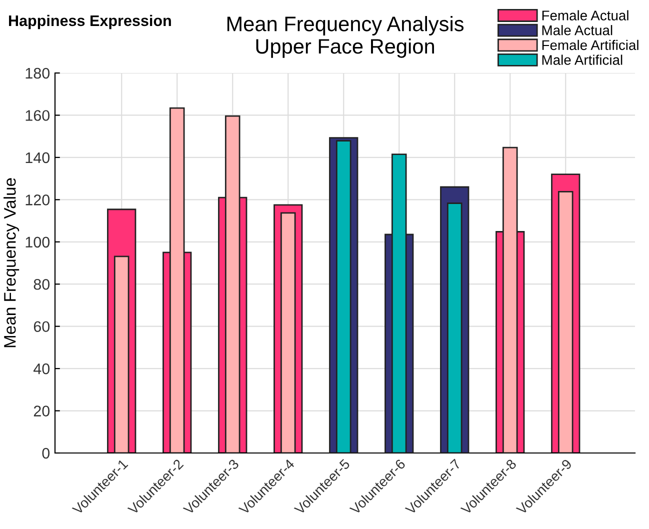 The height and width of the screenshot is (529, 649). Describe the element at coordinates (90, 22) in the screenshot. I see `text: Happiness Expression` at that location.